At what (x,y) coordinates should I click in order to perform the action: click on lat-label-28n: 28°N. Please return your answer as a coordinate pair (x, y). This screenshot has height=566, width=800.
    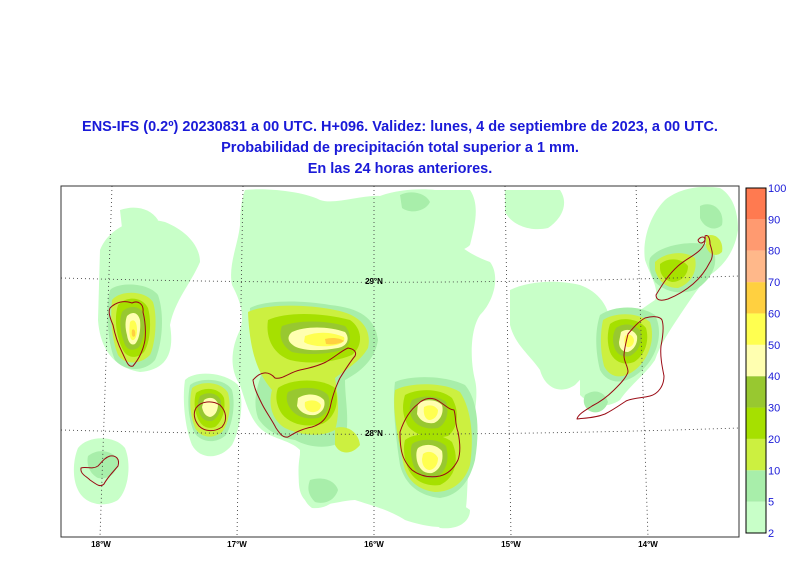
    Looking at the image, I should click on (374, 433).